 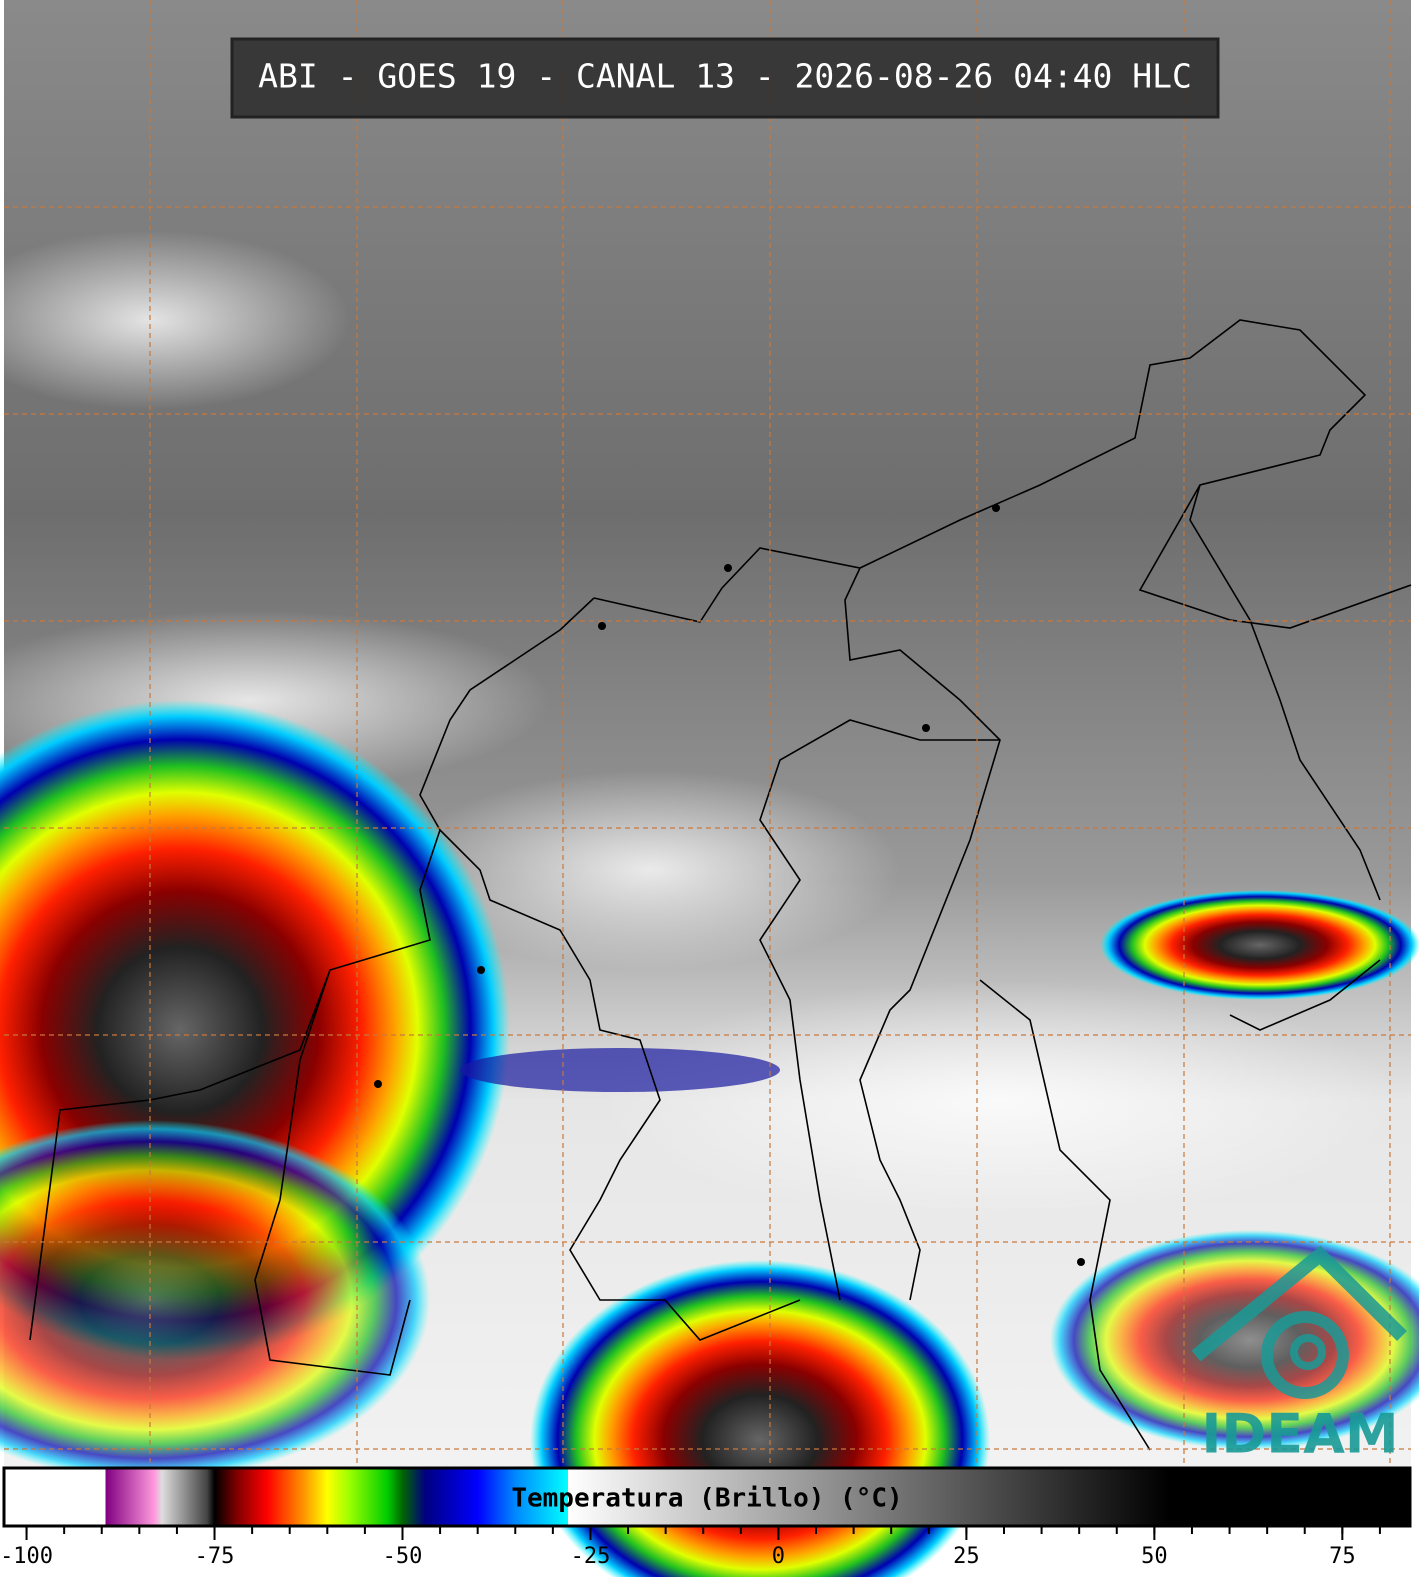 What do you see at coordinates (26, 1556) in the screenshot?
I see `tick-label: -100` at bounding box center [26, 1556].